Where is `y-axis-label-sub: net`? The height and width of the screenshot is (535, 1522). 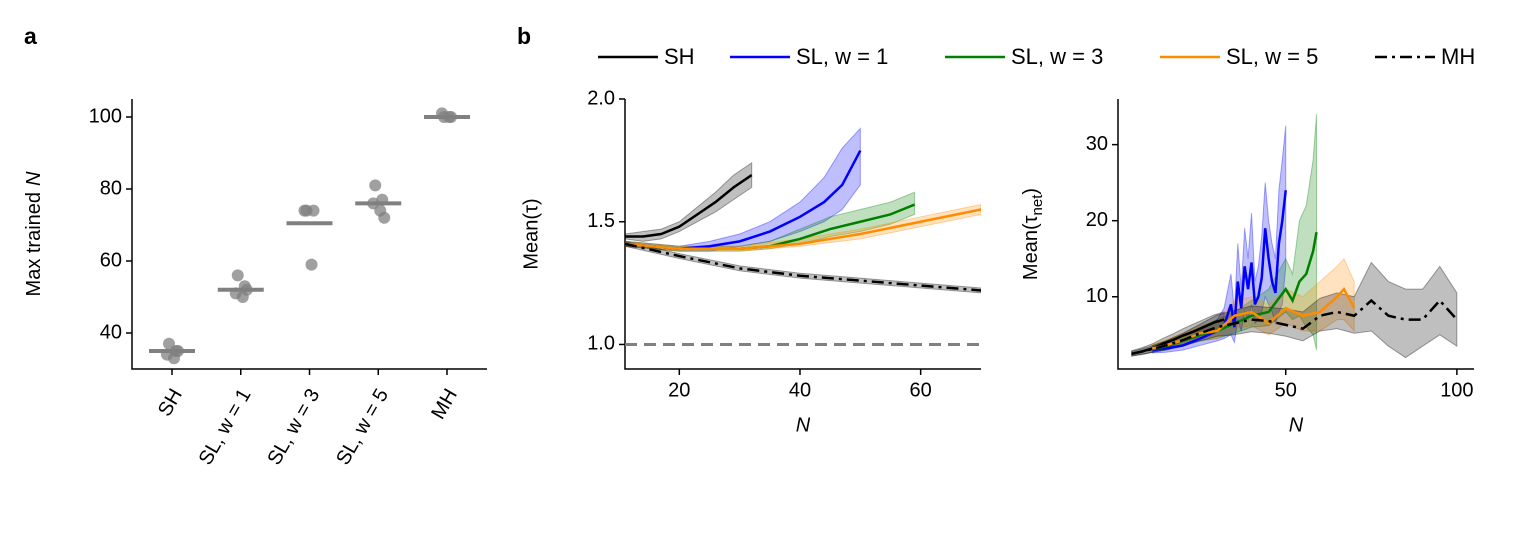
y-axis-label-sub: net is located at coordinates (1037, 205).